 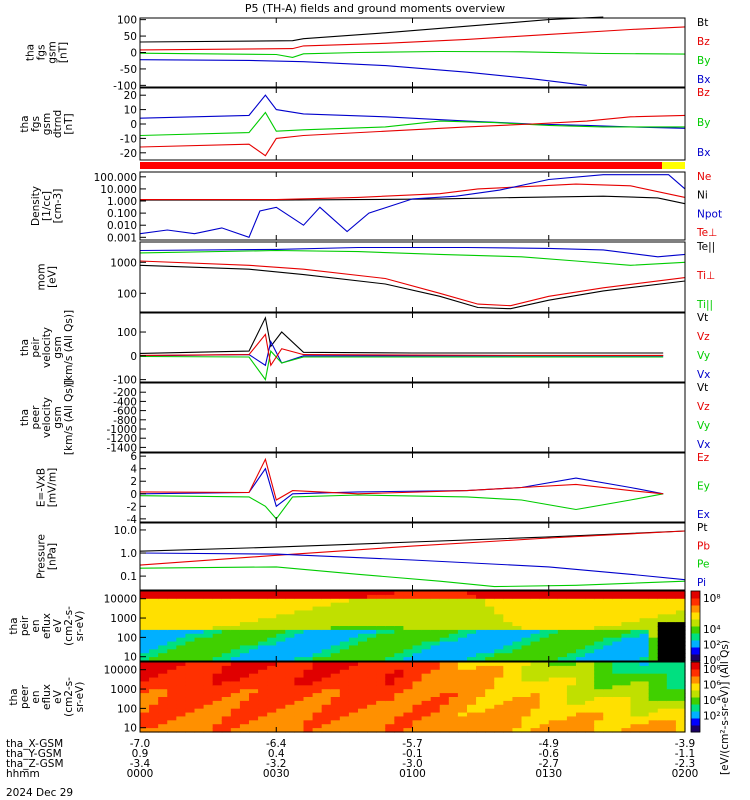 What do you see at coordinates (120, 600) in the screenshot?
I see `y-tick-label: 10000` at bounding box center [120, 600].